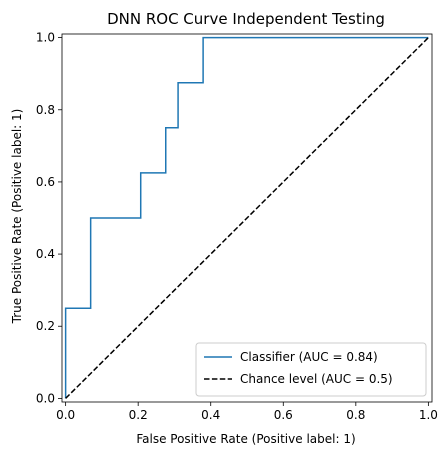 The image size is (448, 455). Describe the element at coordinates (45, 398) in the screenshot. I see `y-tick-label: 0.0` at that location.